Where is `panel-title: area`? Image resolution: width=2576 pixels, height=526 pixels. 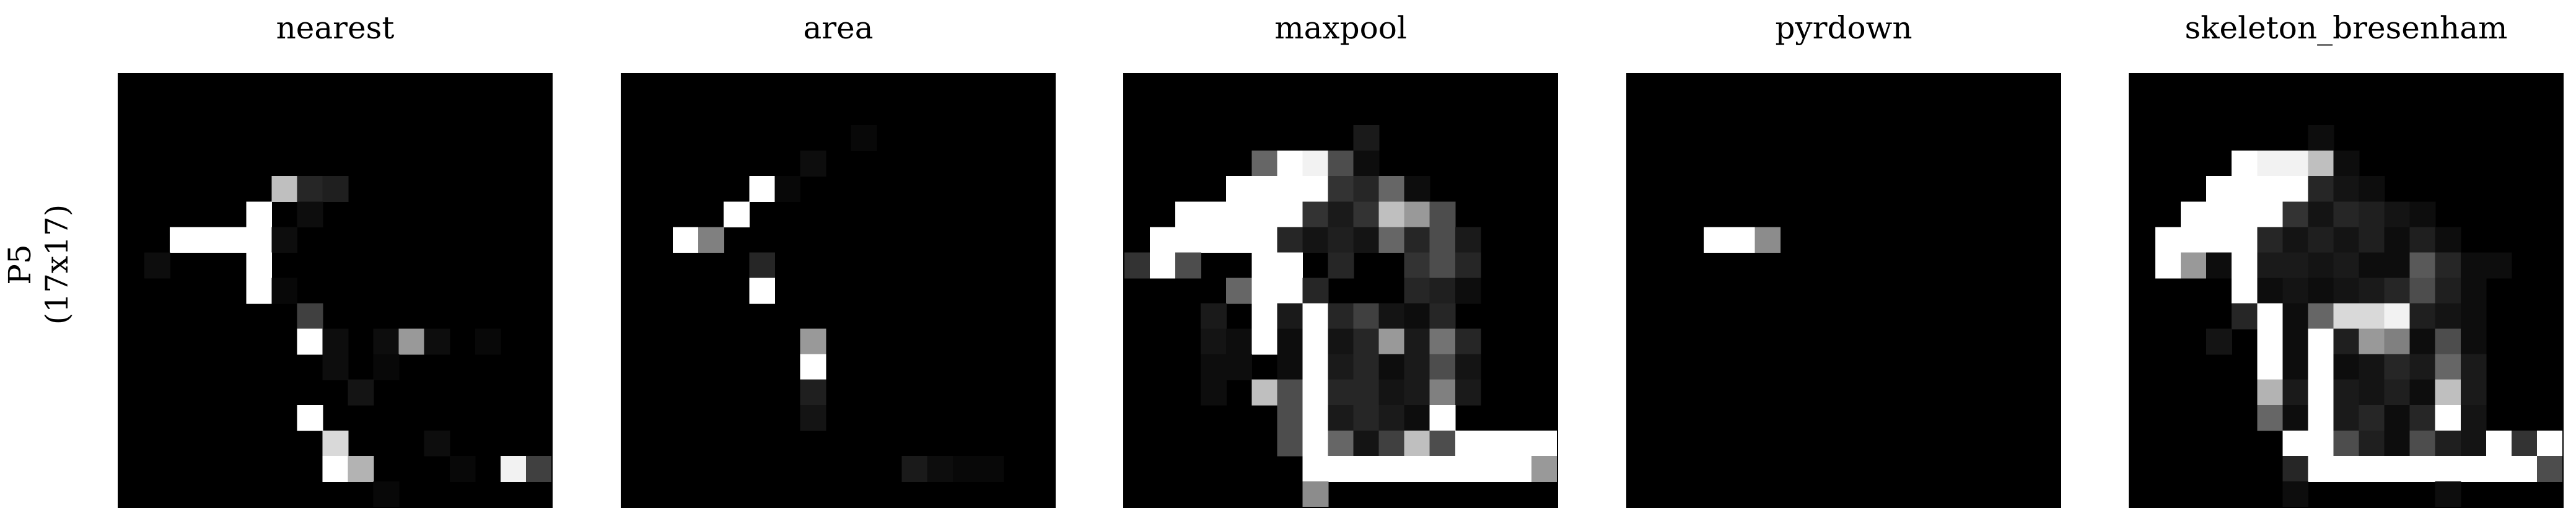 panel-title: area is located at coordinates (838, 28).